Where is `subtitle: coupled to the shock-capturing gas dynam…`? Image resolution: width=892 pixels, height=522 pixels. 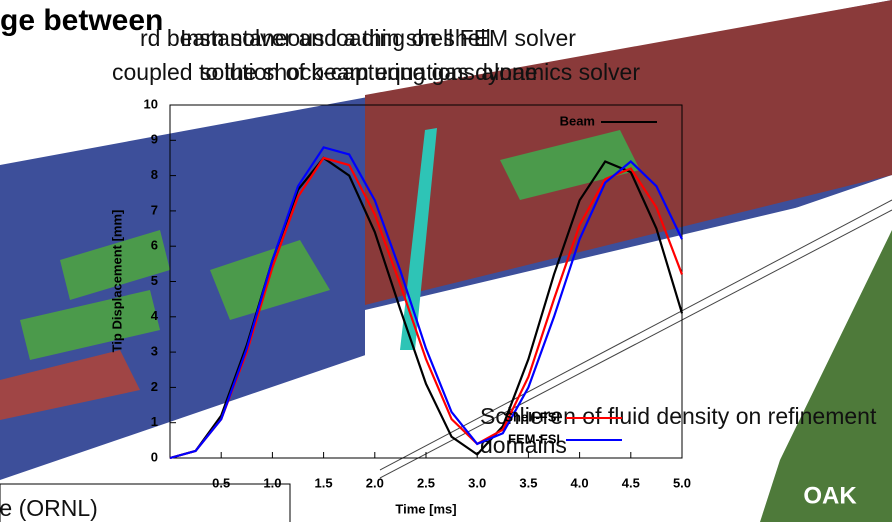
subtitle: coupled to the shock-capturing gas dynam… is located at coordinates (376, 72).